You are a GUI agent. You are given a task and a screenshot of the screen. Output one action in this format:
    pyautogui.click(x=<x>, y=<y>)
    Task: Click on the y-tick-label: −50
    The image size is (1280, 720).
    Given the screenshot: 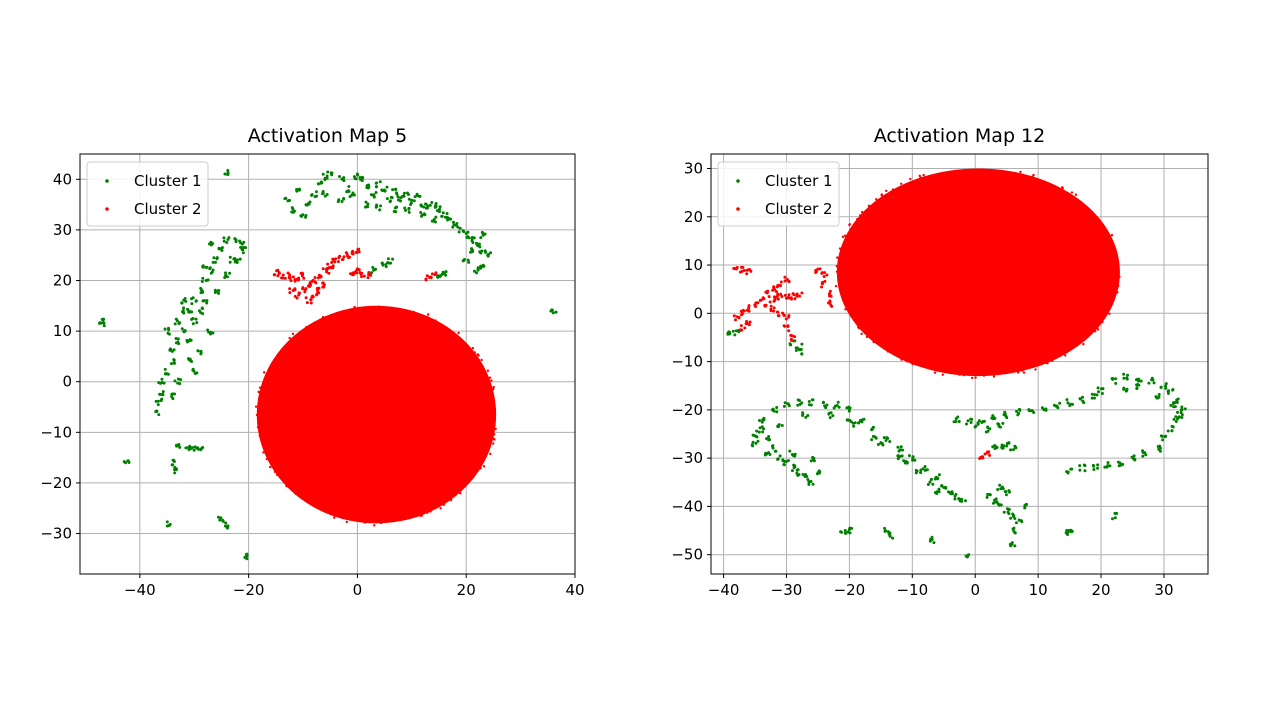 What is the action you would take?
    pyautogui.click(x=687, y=555)
    